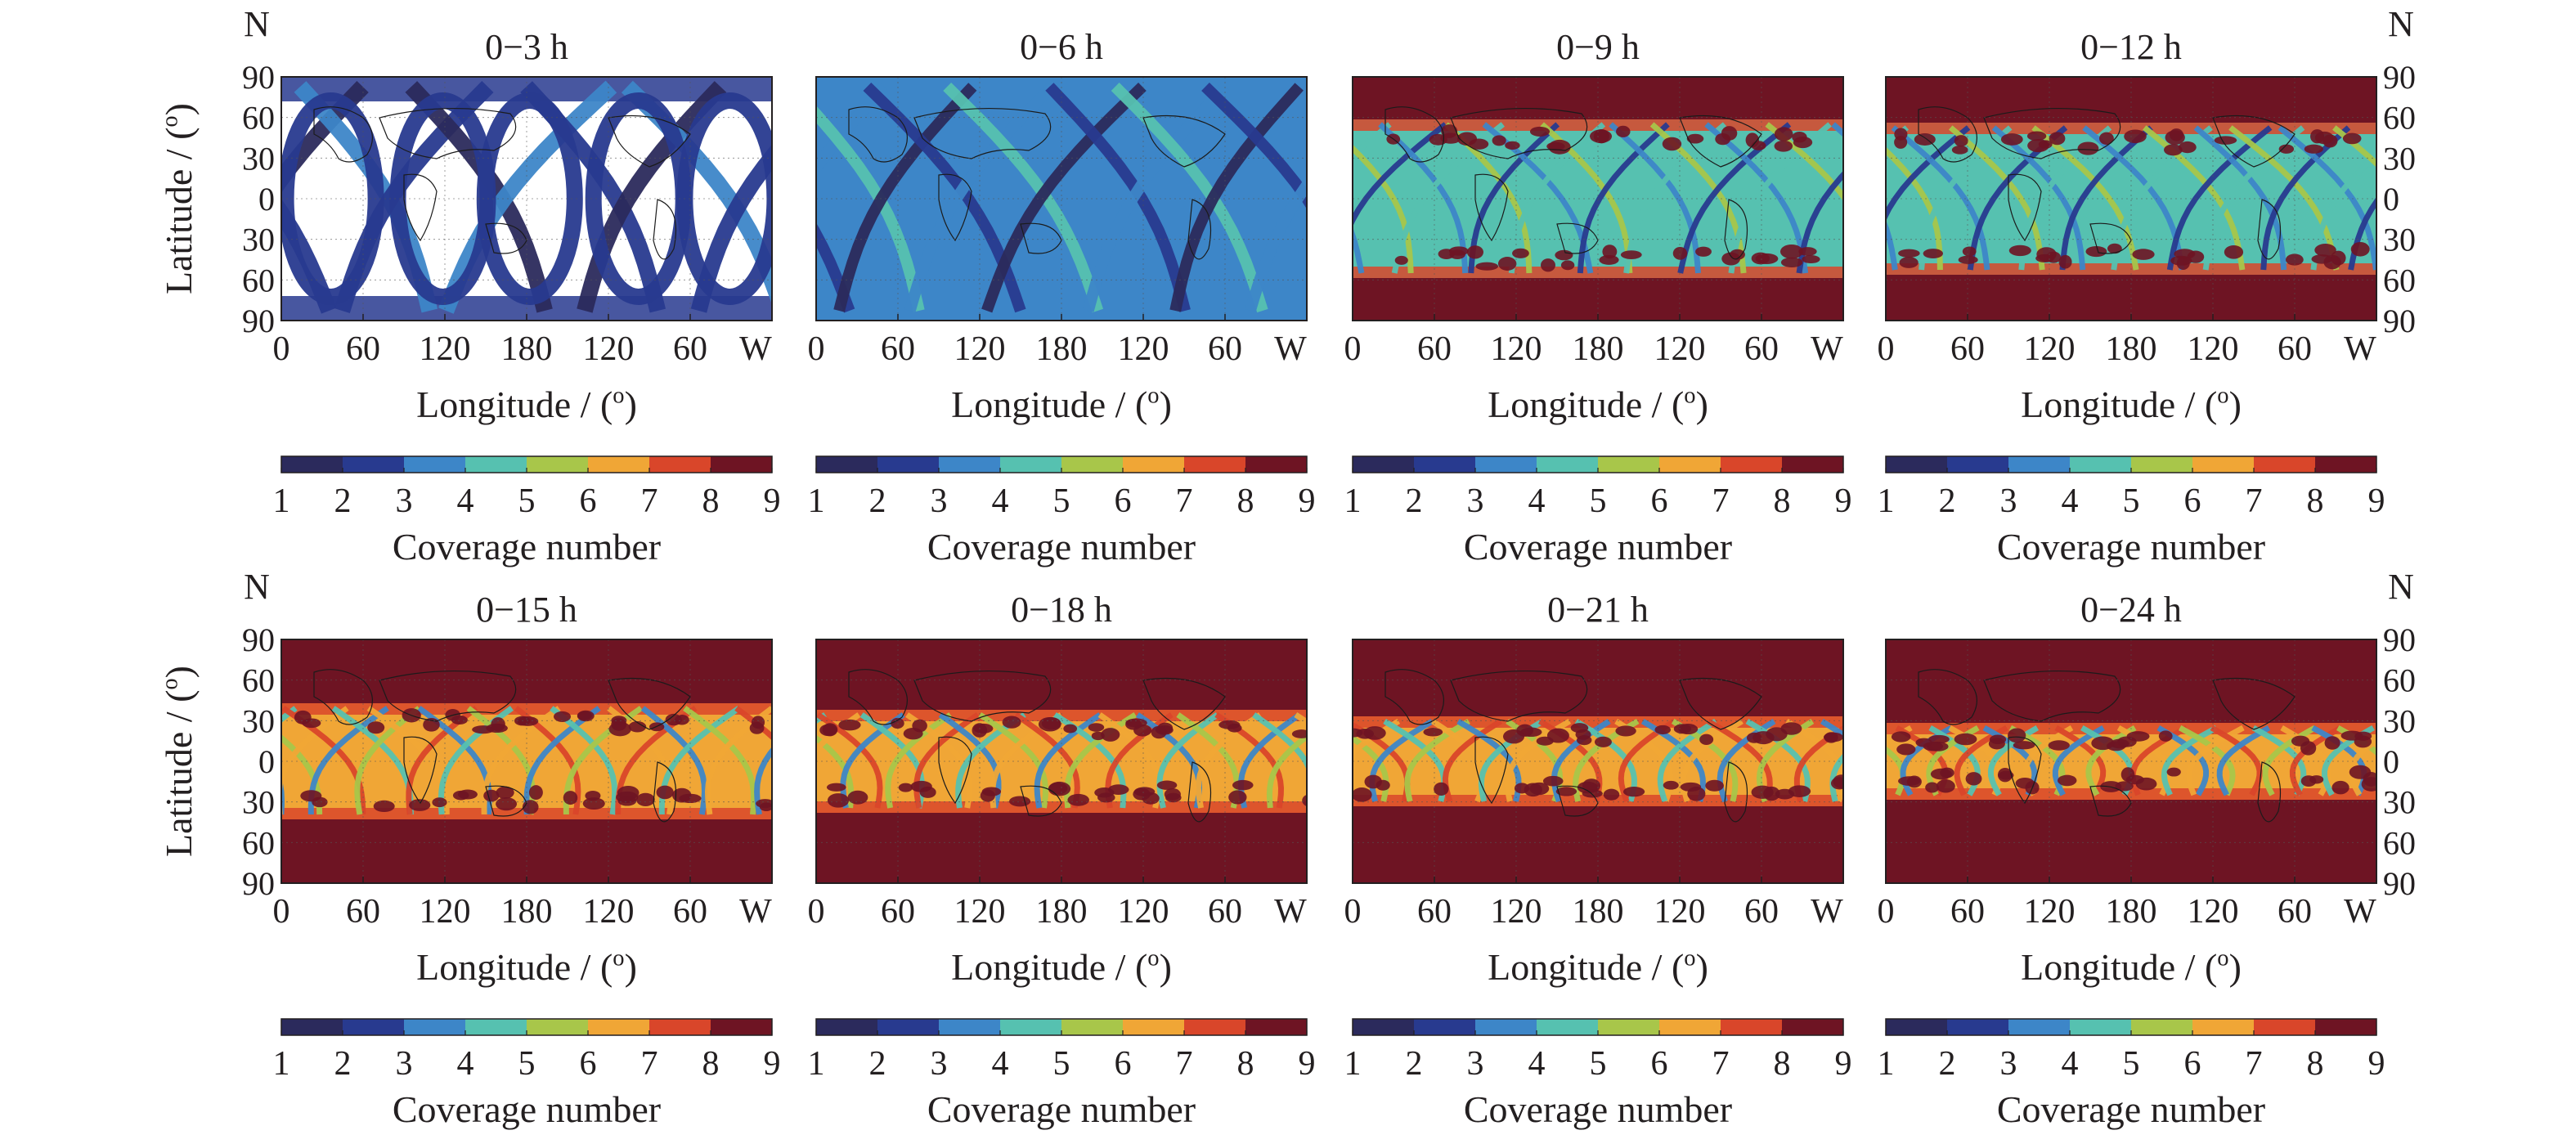  What do you see at coordinates (1061, 47) in the screenshot?
I see `panel-title: 0−6 h` at bounding box center [1061, 47].